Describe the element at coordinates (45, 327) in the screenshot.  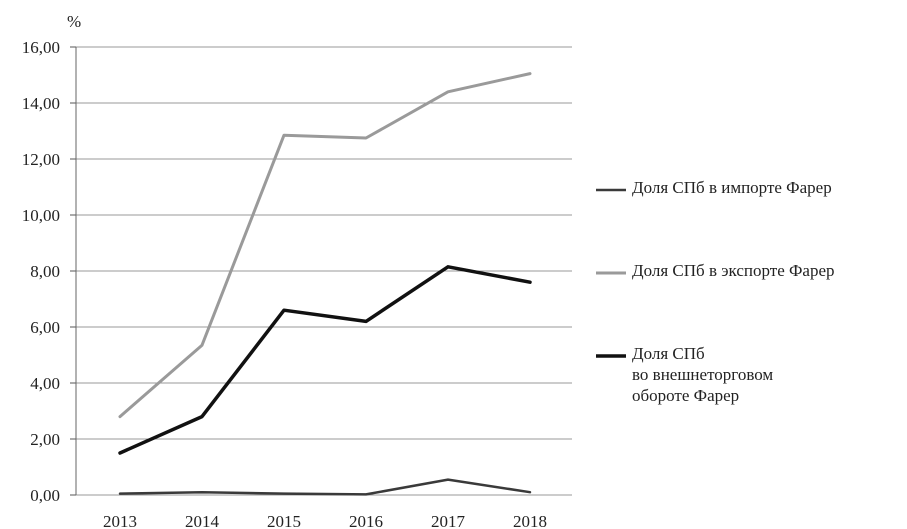
I see `y-tick-label: 6,00` at that location.